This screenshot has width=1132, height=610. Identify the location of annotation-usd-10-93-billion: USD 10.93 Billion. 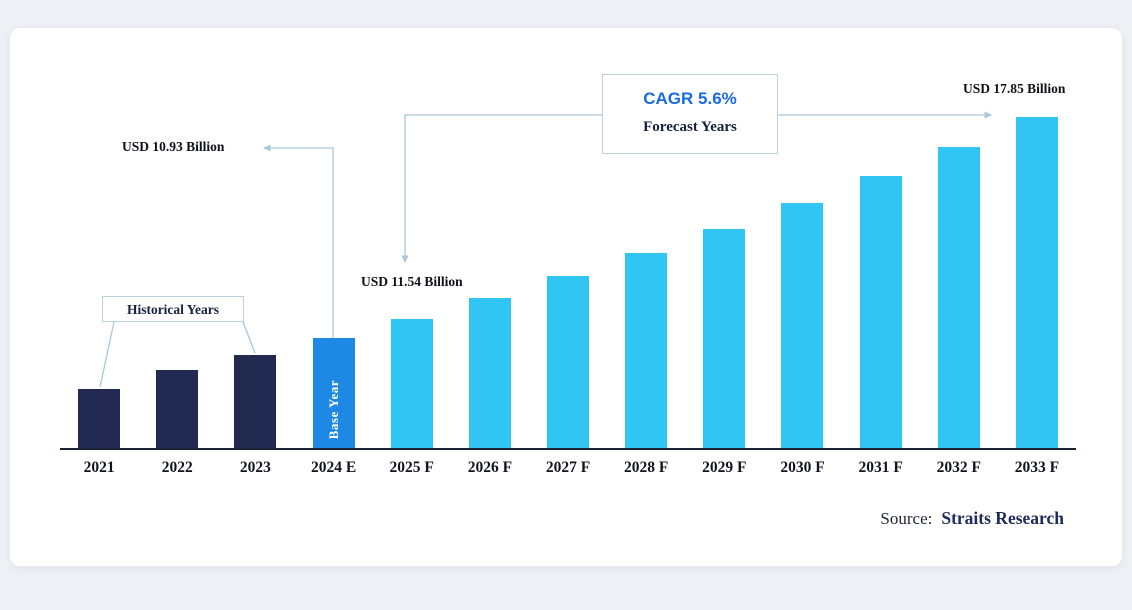
(173, 146).